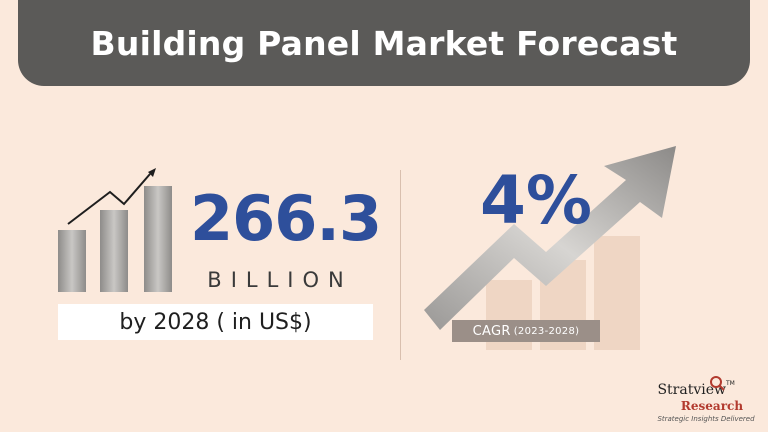  I want to click on magnifier-icon, so click(717, 383).